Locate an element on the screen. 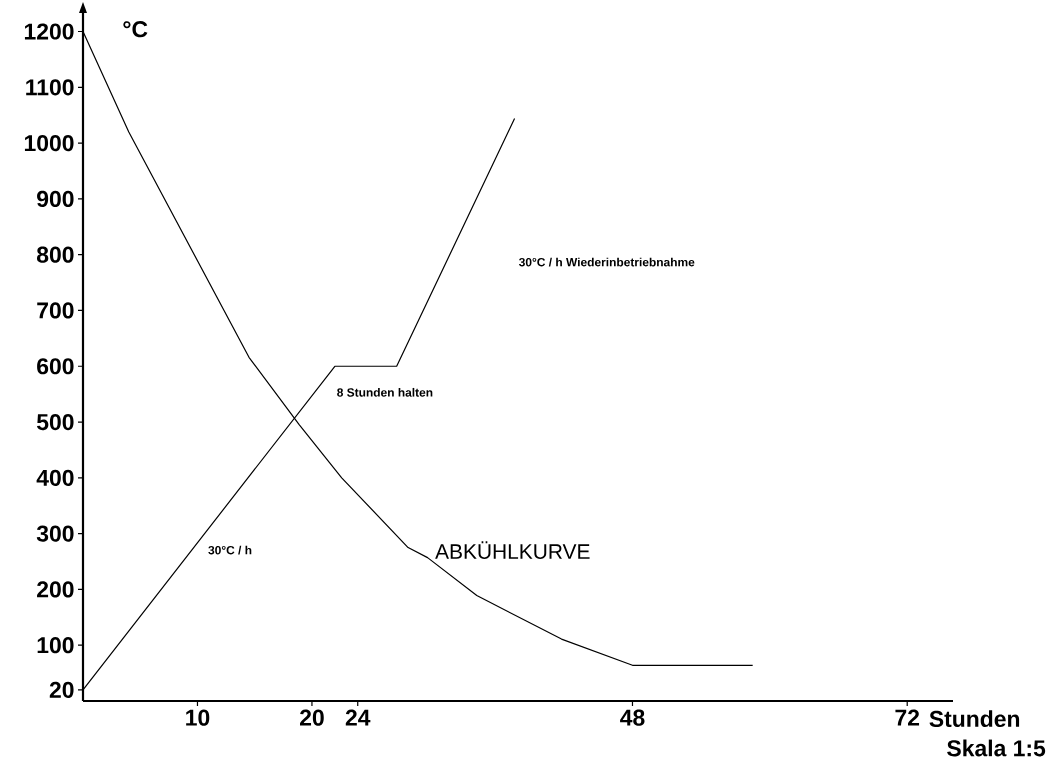  y-tick-label: 800 is located at coordinates (55, 254).